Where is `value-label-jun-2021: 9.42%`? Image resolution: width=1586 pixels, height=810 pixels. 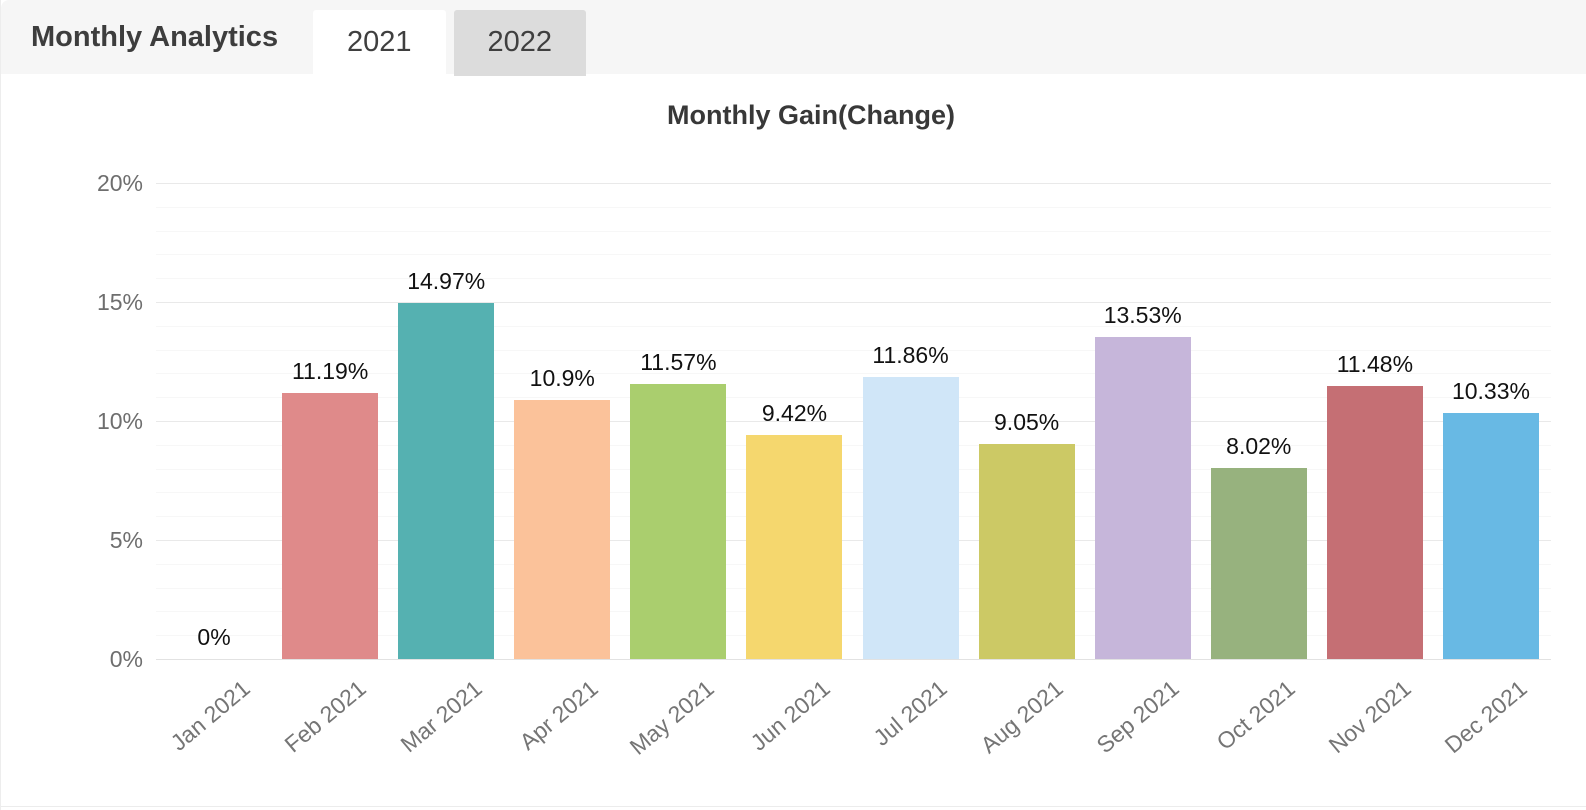 value-label-jun-2021: 9.42% is located at coordinates (794, 412).